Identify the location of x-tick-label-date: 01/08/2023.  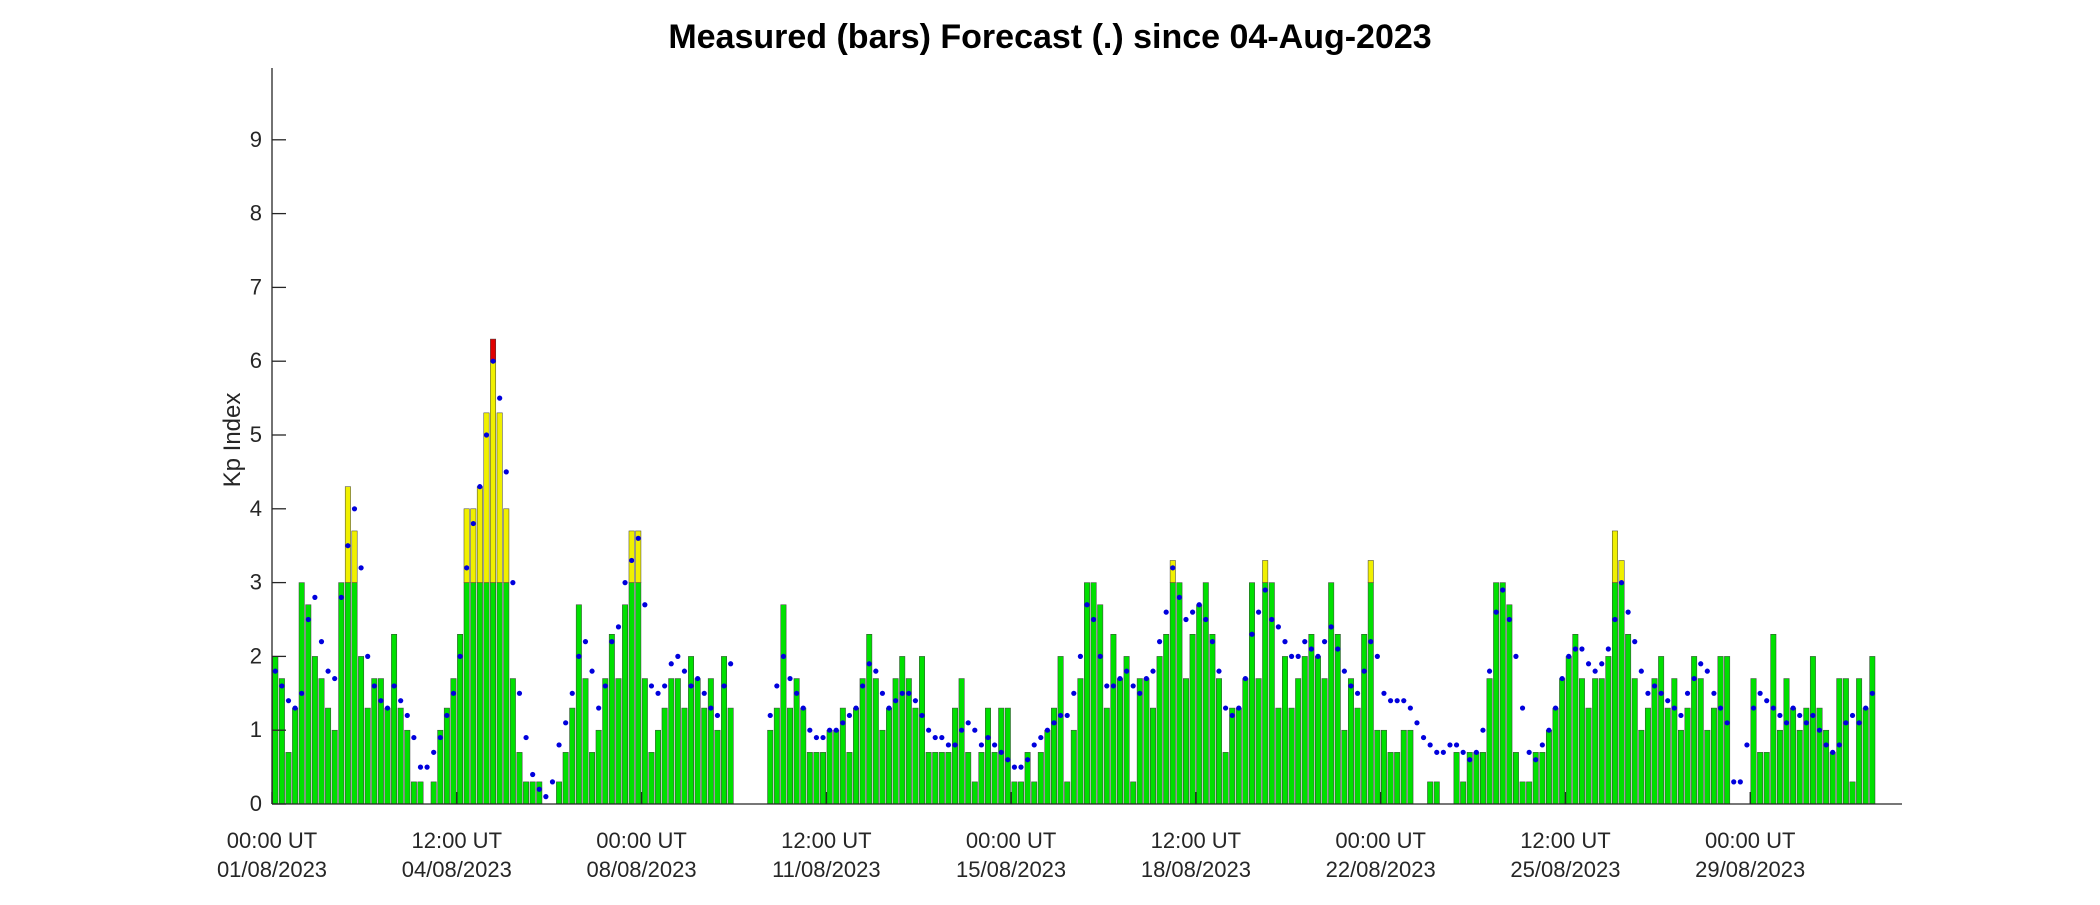
(272, 869).